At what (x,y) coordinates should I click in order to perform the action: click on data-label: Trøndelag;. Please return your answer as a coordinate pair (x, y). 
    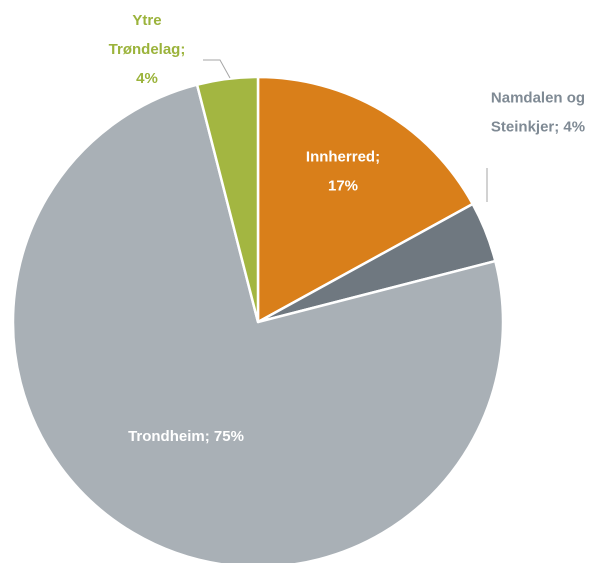
    Looking at the image, I should click on (147, 49).